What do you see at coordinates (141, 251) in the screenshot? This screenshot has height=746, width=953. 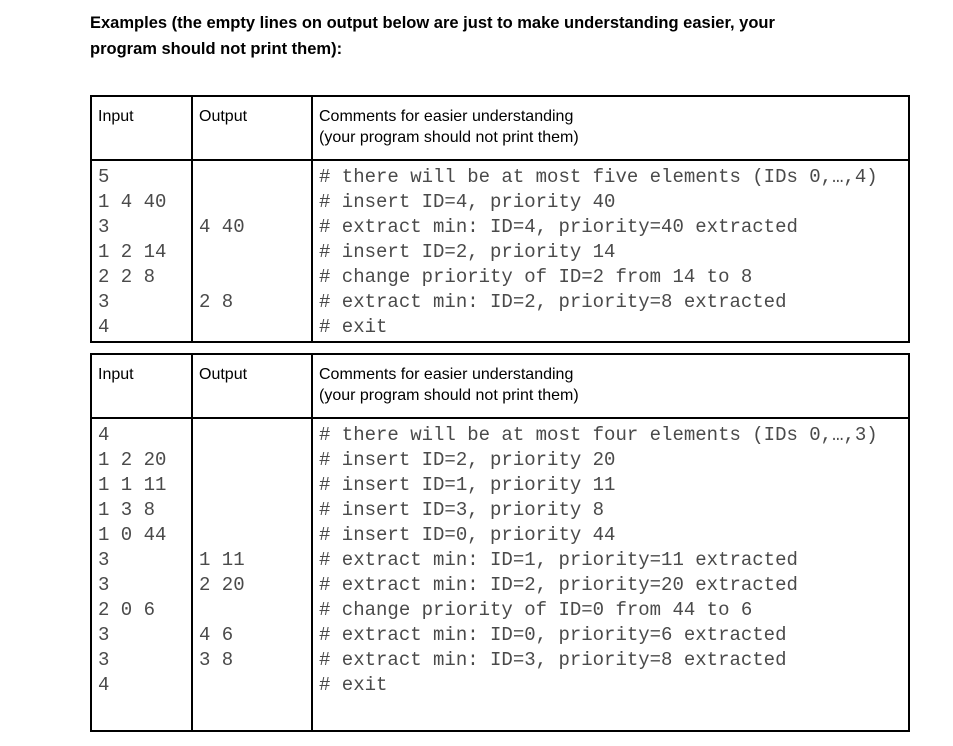 I see `input-code-block: 5 1 4 40 3 1 2 14 2 2 8 3 4` at bounding box center [141, 251].